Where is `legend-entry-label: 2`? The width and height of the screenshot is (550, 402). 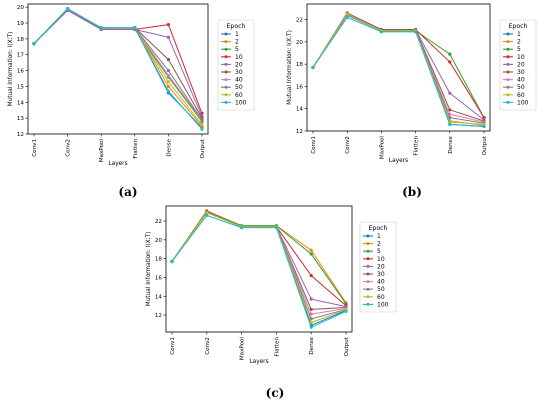 legend-entry-label: 2 is located at coordinates (237, 42).